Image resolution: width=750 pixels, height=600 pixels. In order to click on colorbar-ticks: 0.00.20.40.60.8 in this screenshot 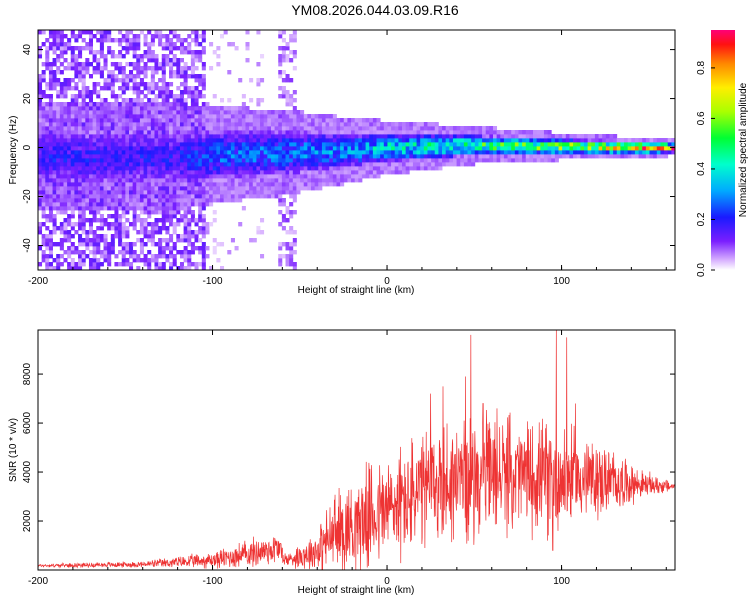, I will do `click(705, 169)`.